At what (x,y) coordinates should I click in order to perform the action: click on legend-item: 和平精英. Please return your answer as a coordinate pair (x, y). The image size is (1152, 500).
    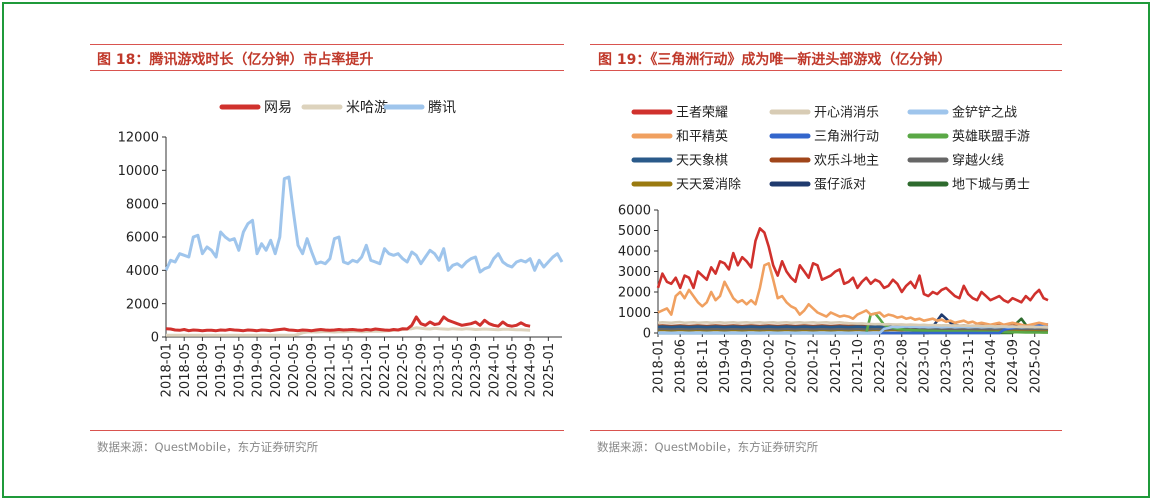
    Looking at the image, I should click on (679, 137).